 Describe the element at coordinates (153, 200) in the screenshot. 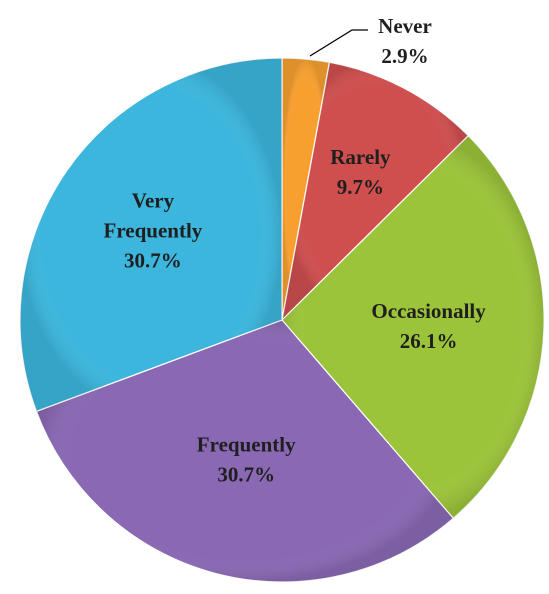

I see `slice-name: Very` at that location.